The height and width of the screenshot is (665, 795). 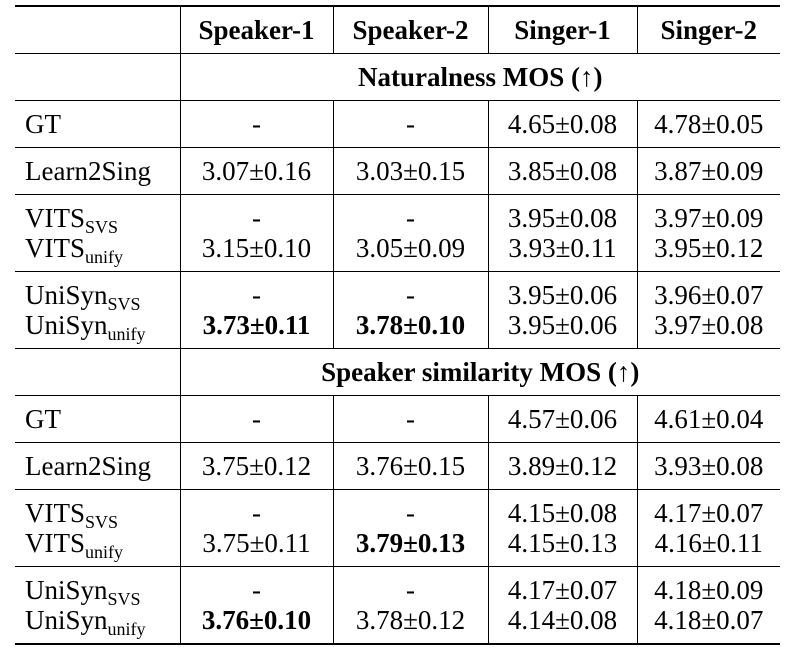 I want to click on score-cell: 4.14±0.08, so click(x=562, y=624).